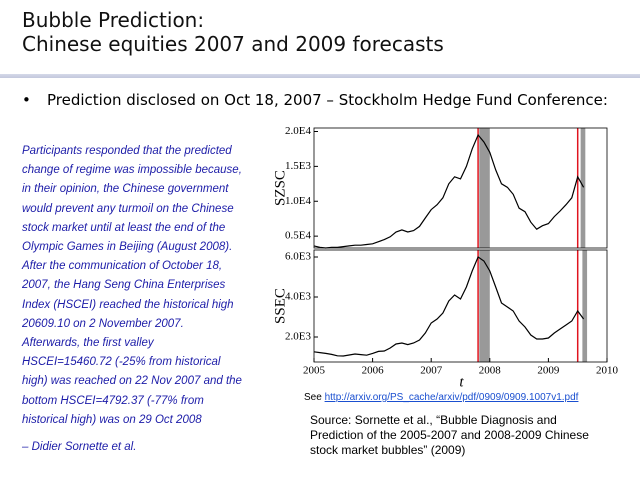 This screenshot has height=480, width=640. Describe the element at coordinates (298, 297) in the screenshot. I see `y-tick-label: 4.0E3` at that location.